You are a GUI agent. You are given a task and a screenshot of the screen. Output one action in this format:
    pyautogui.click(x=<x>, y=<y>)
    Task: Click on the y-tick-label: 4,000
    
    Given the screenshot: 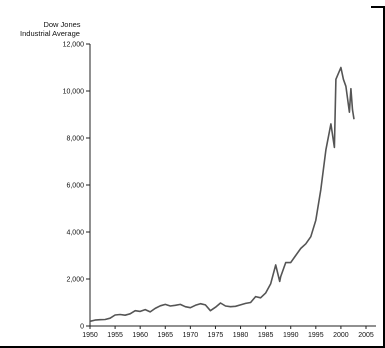 What is the action you would take?
    pyautogui.click(x=75, y=233)
    